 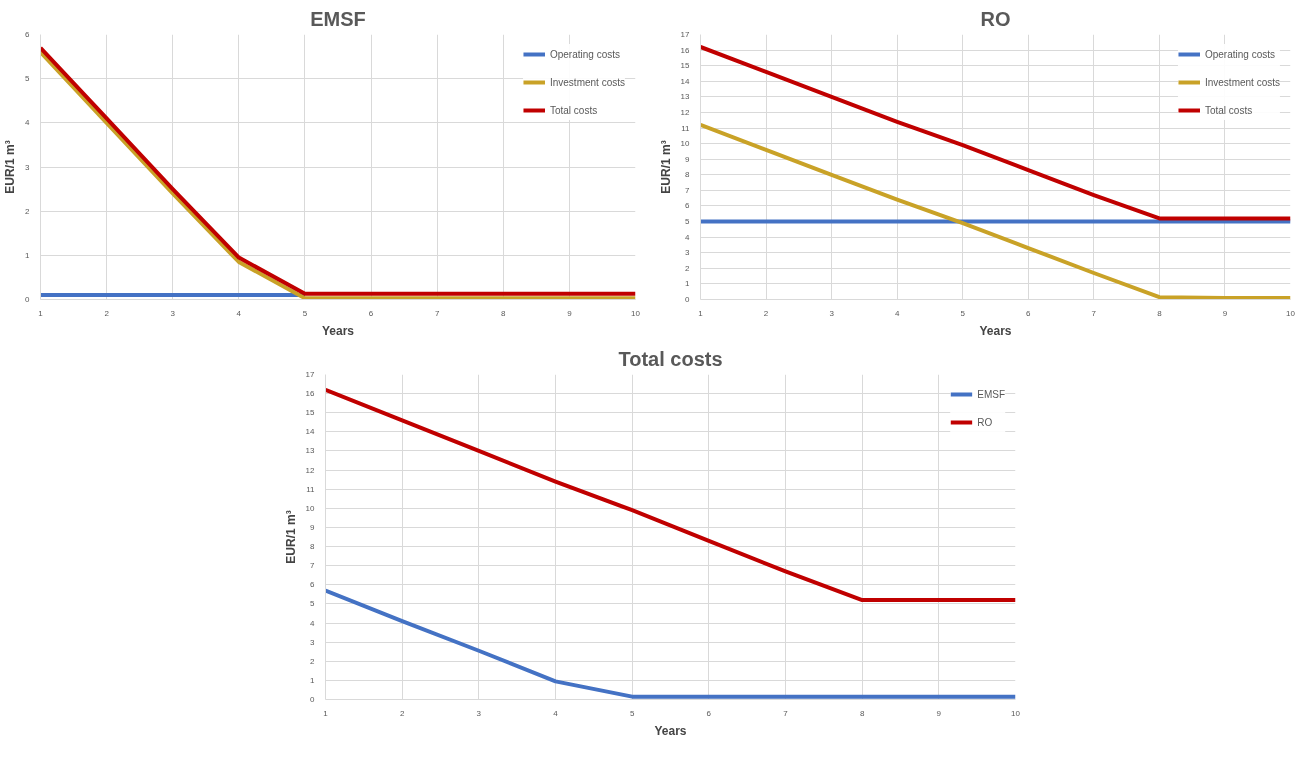 What do you see at coordinates (995, 132) in the screenshot?
I see `line-series` at bounding box center [995, 132].